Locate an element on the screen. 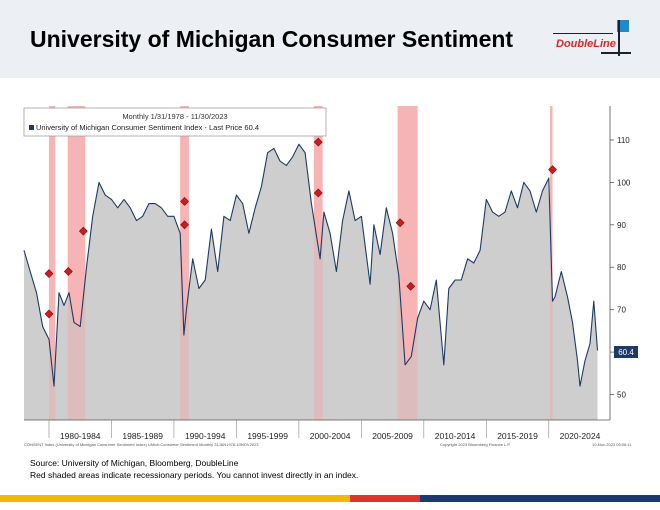  x-tick-label-4: 2000-2004 is located at coordinates (330, 436).